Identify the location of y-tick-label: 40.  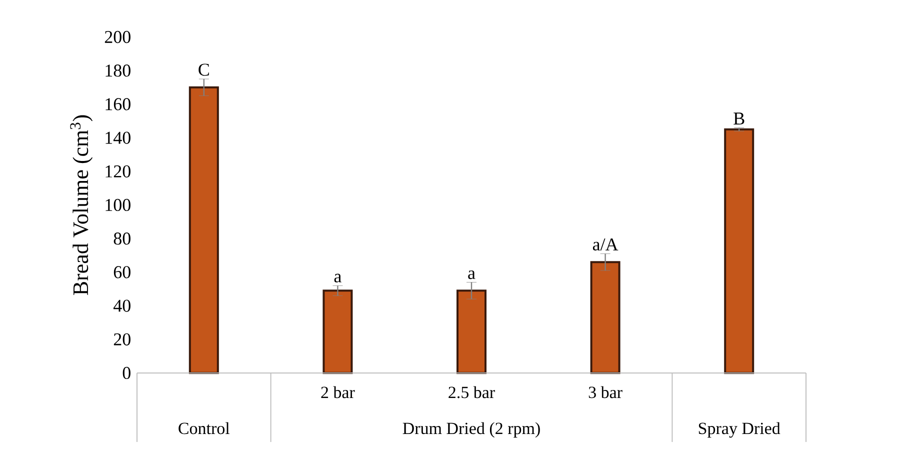
(121, 306).